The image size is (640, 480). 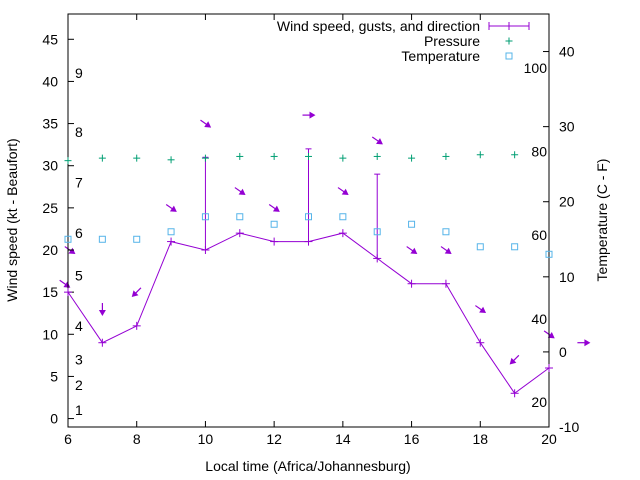 What do you see at coordinates (539, 402) in the screenshot?
I see `fahrenheit-label: 20` at bounding box center [539, 402].